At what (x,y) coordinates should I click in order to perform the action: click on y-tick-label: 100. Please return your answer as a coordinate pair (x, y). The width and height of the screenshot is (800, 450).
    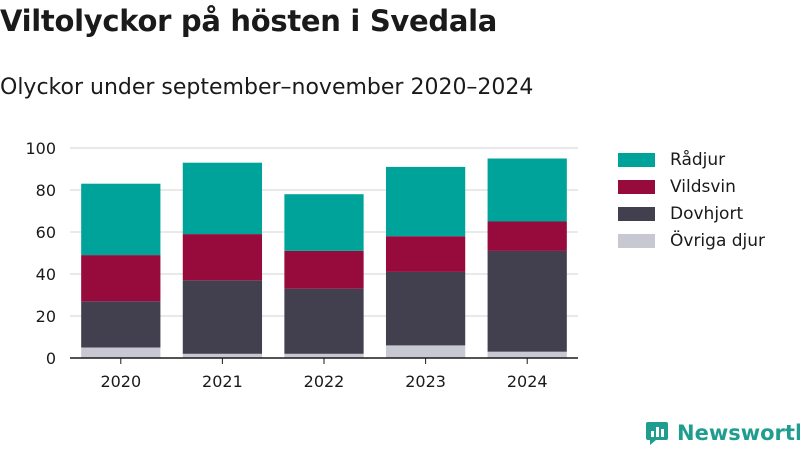
    Looking at the image, I should click on (40, 148).